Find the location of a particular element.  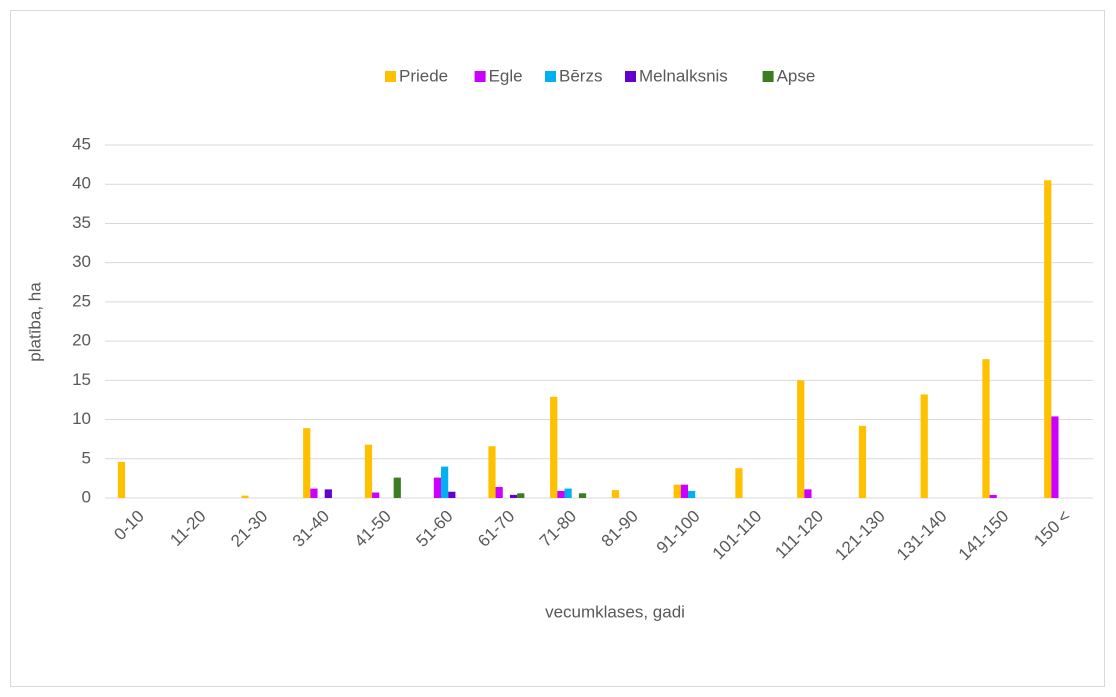

y-tick-label: 10 is located at coordinates (81, 418).